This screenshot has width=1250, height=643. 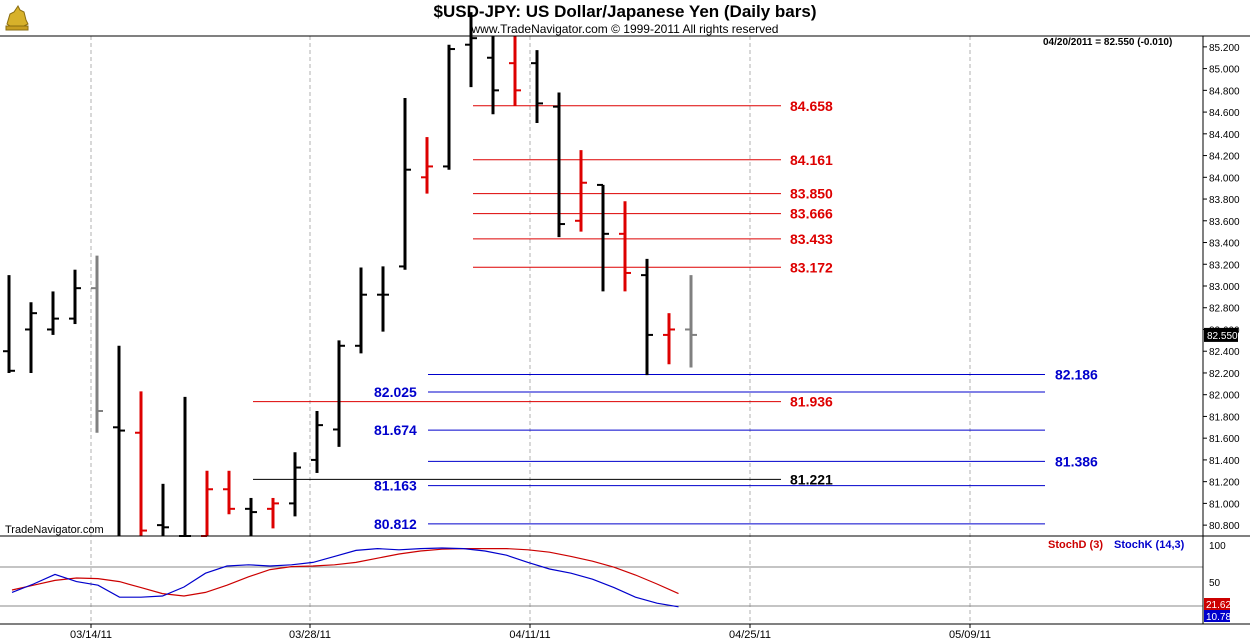 What do you see at coordinates (811, 214) in the screenshot?
I see `level-label: 83.666` at bounding box center [811, 214].